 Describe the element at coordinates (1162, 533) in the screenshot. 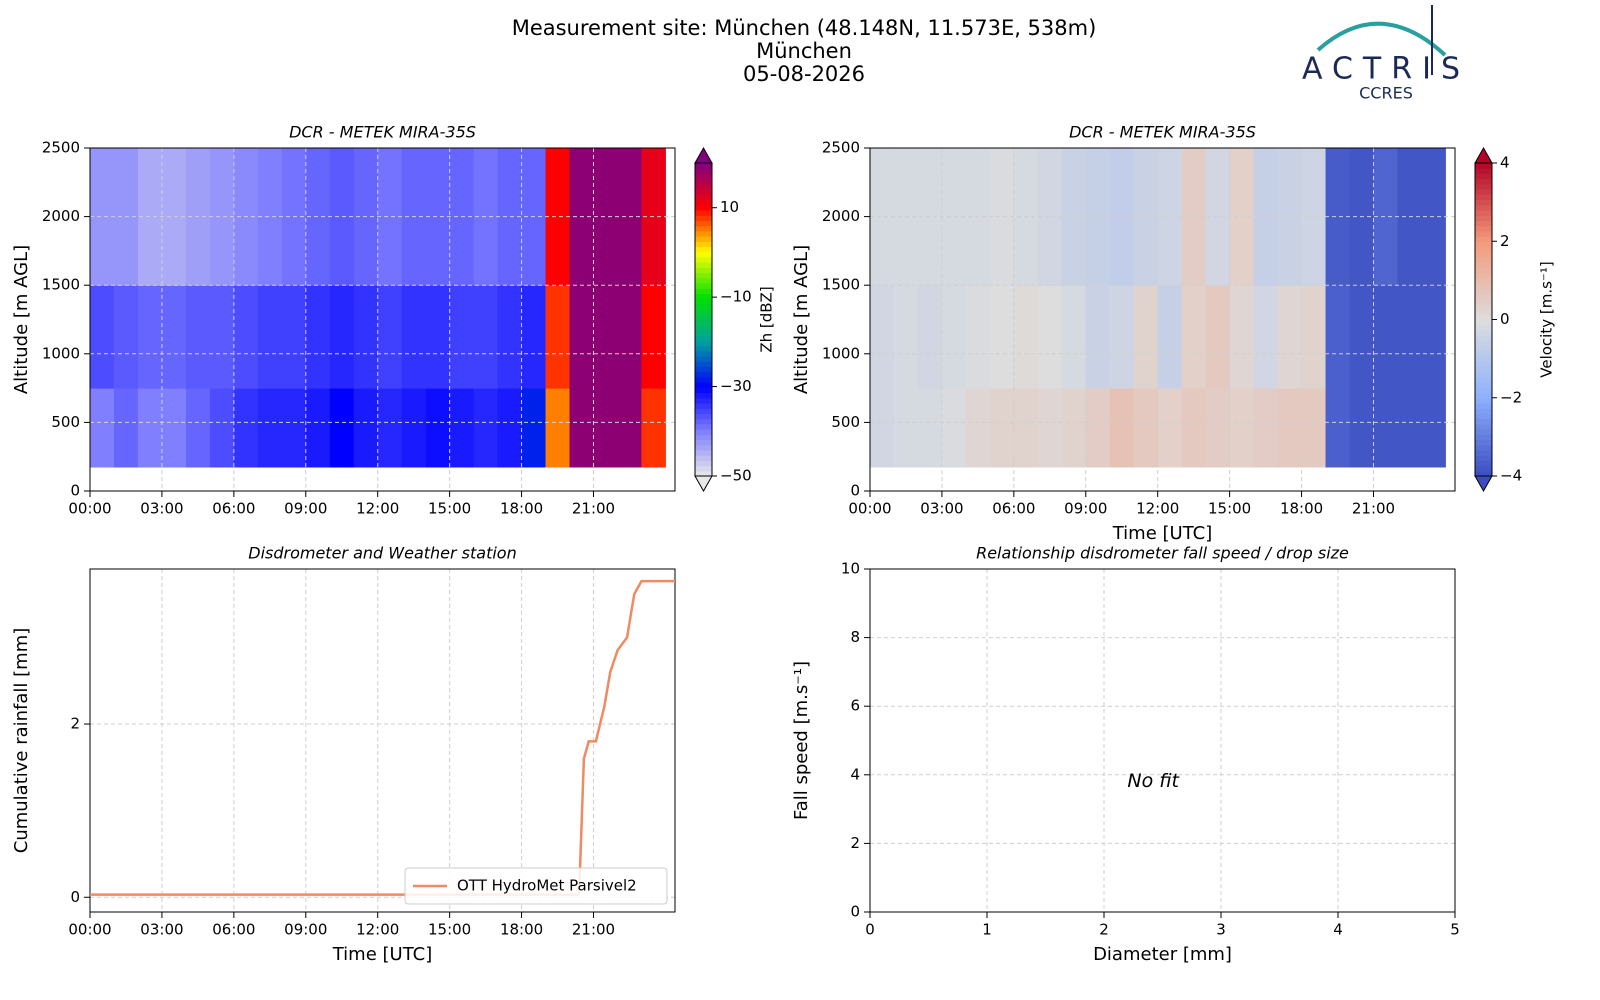

I see `x-axis-label: Time [UTC]` at that location.